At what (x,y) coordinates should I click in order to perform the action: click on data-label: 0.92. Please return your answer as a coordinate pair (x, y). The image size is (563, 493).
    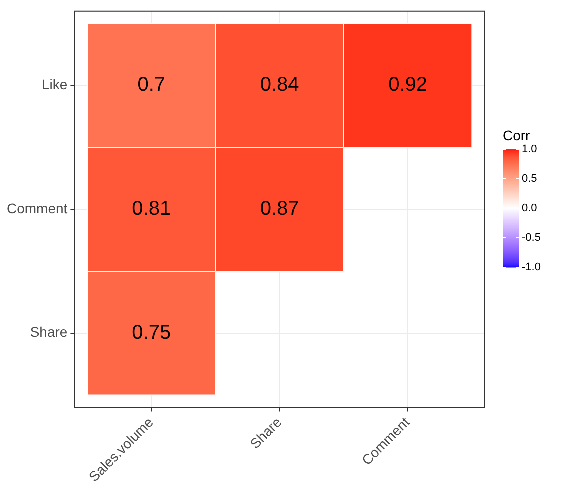
    Looking at the image, I should click on (408, 85).